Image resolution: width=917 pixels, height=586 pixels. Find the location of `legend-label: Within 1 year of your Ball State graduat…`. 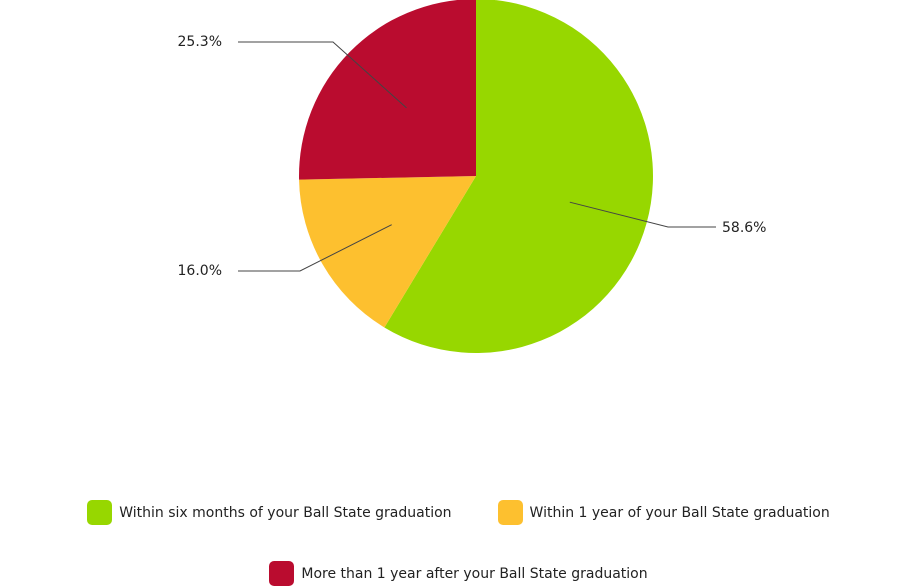

legend-label: Within 1 year of your Ball State graduat… is located at coordinates (679, 512).